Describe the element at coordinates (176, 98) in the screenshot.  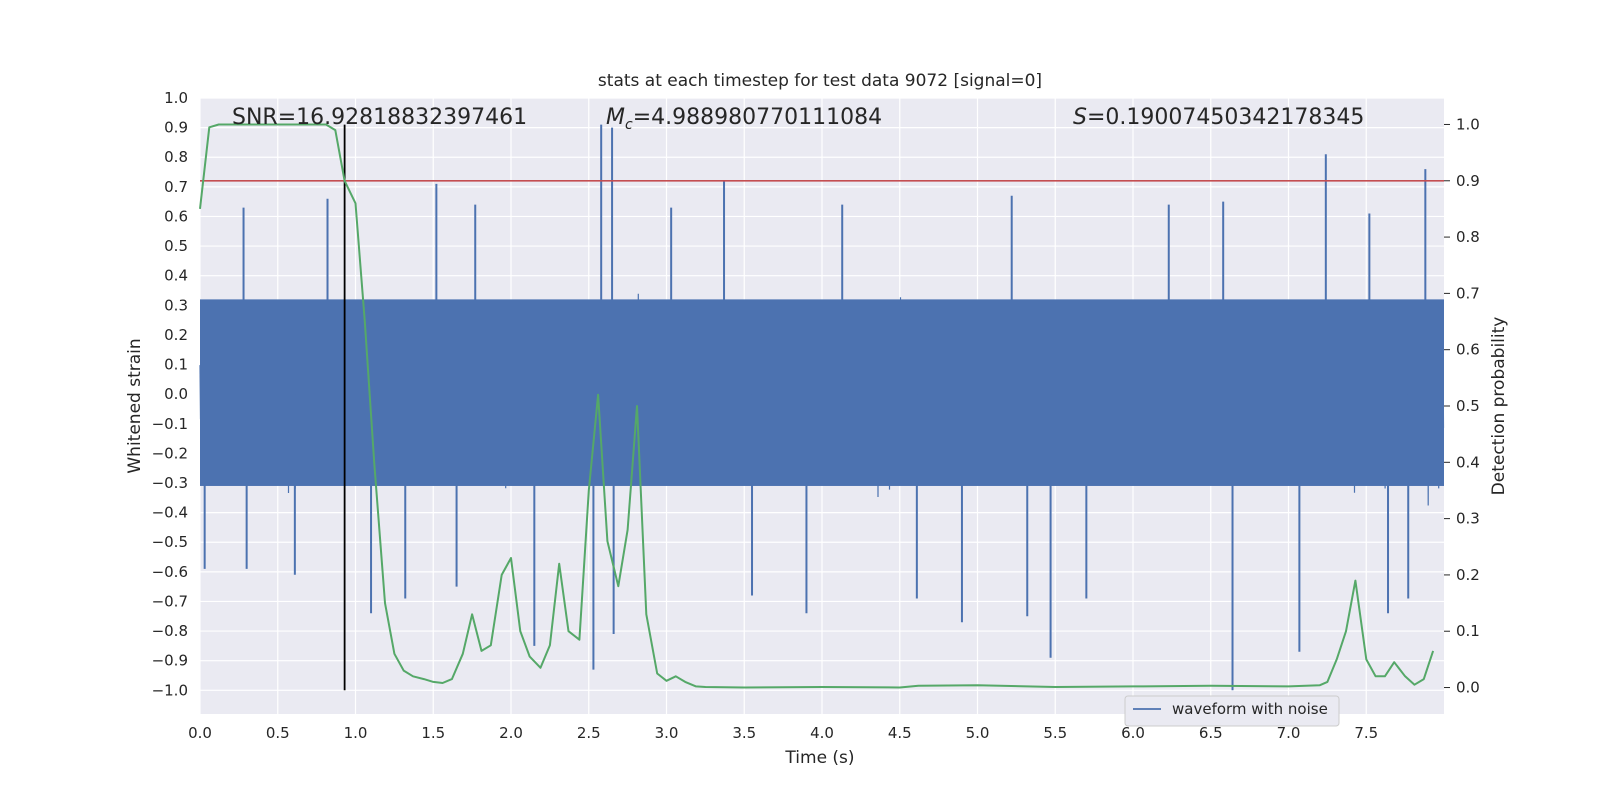
I see `y-tick-label-0: 1.0` at that location.